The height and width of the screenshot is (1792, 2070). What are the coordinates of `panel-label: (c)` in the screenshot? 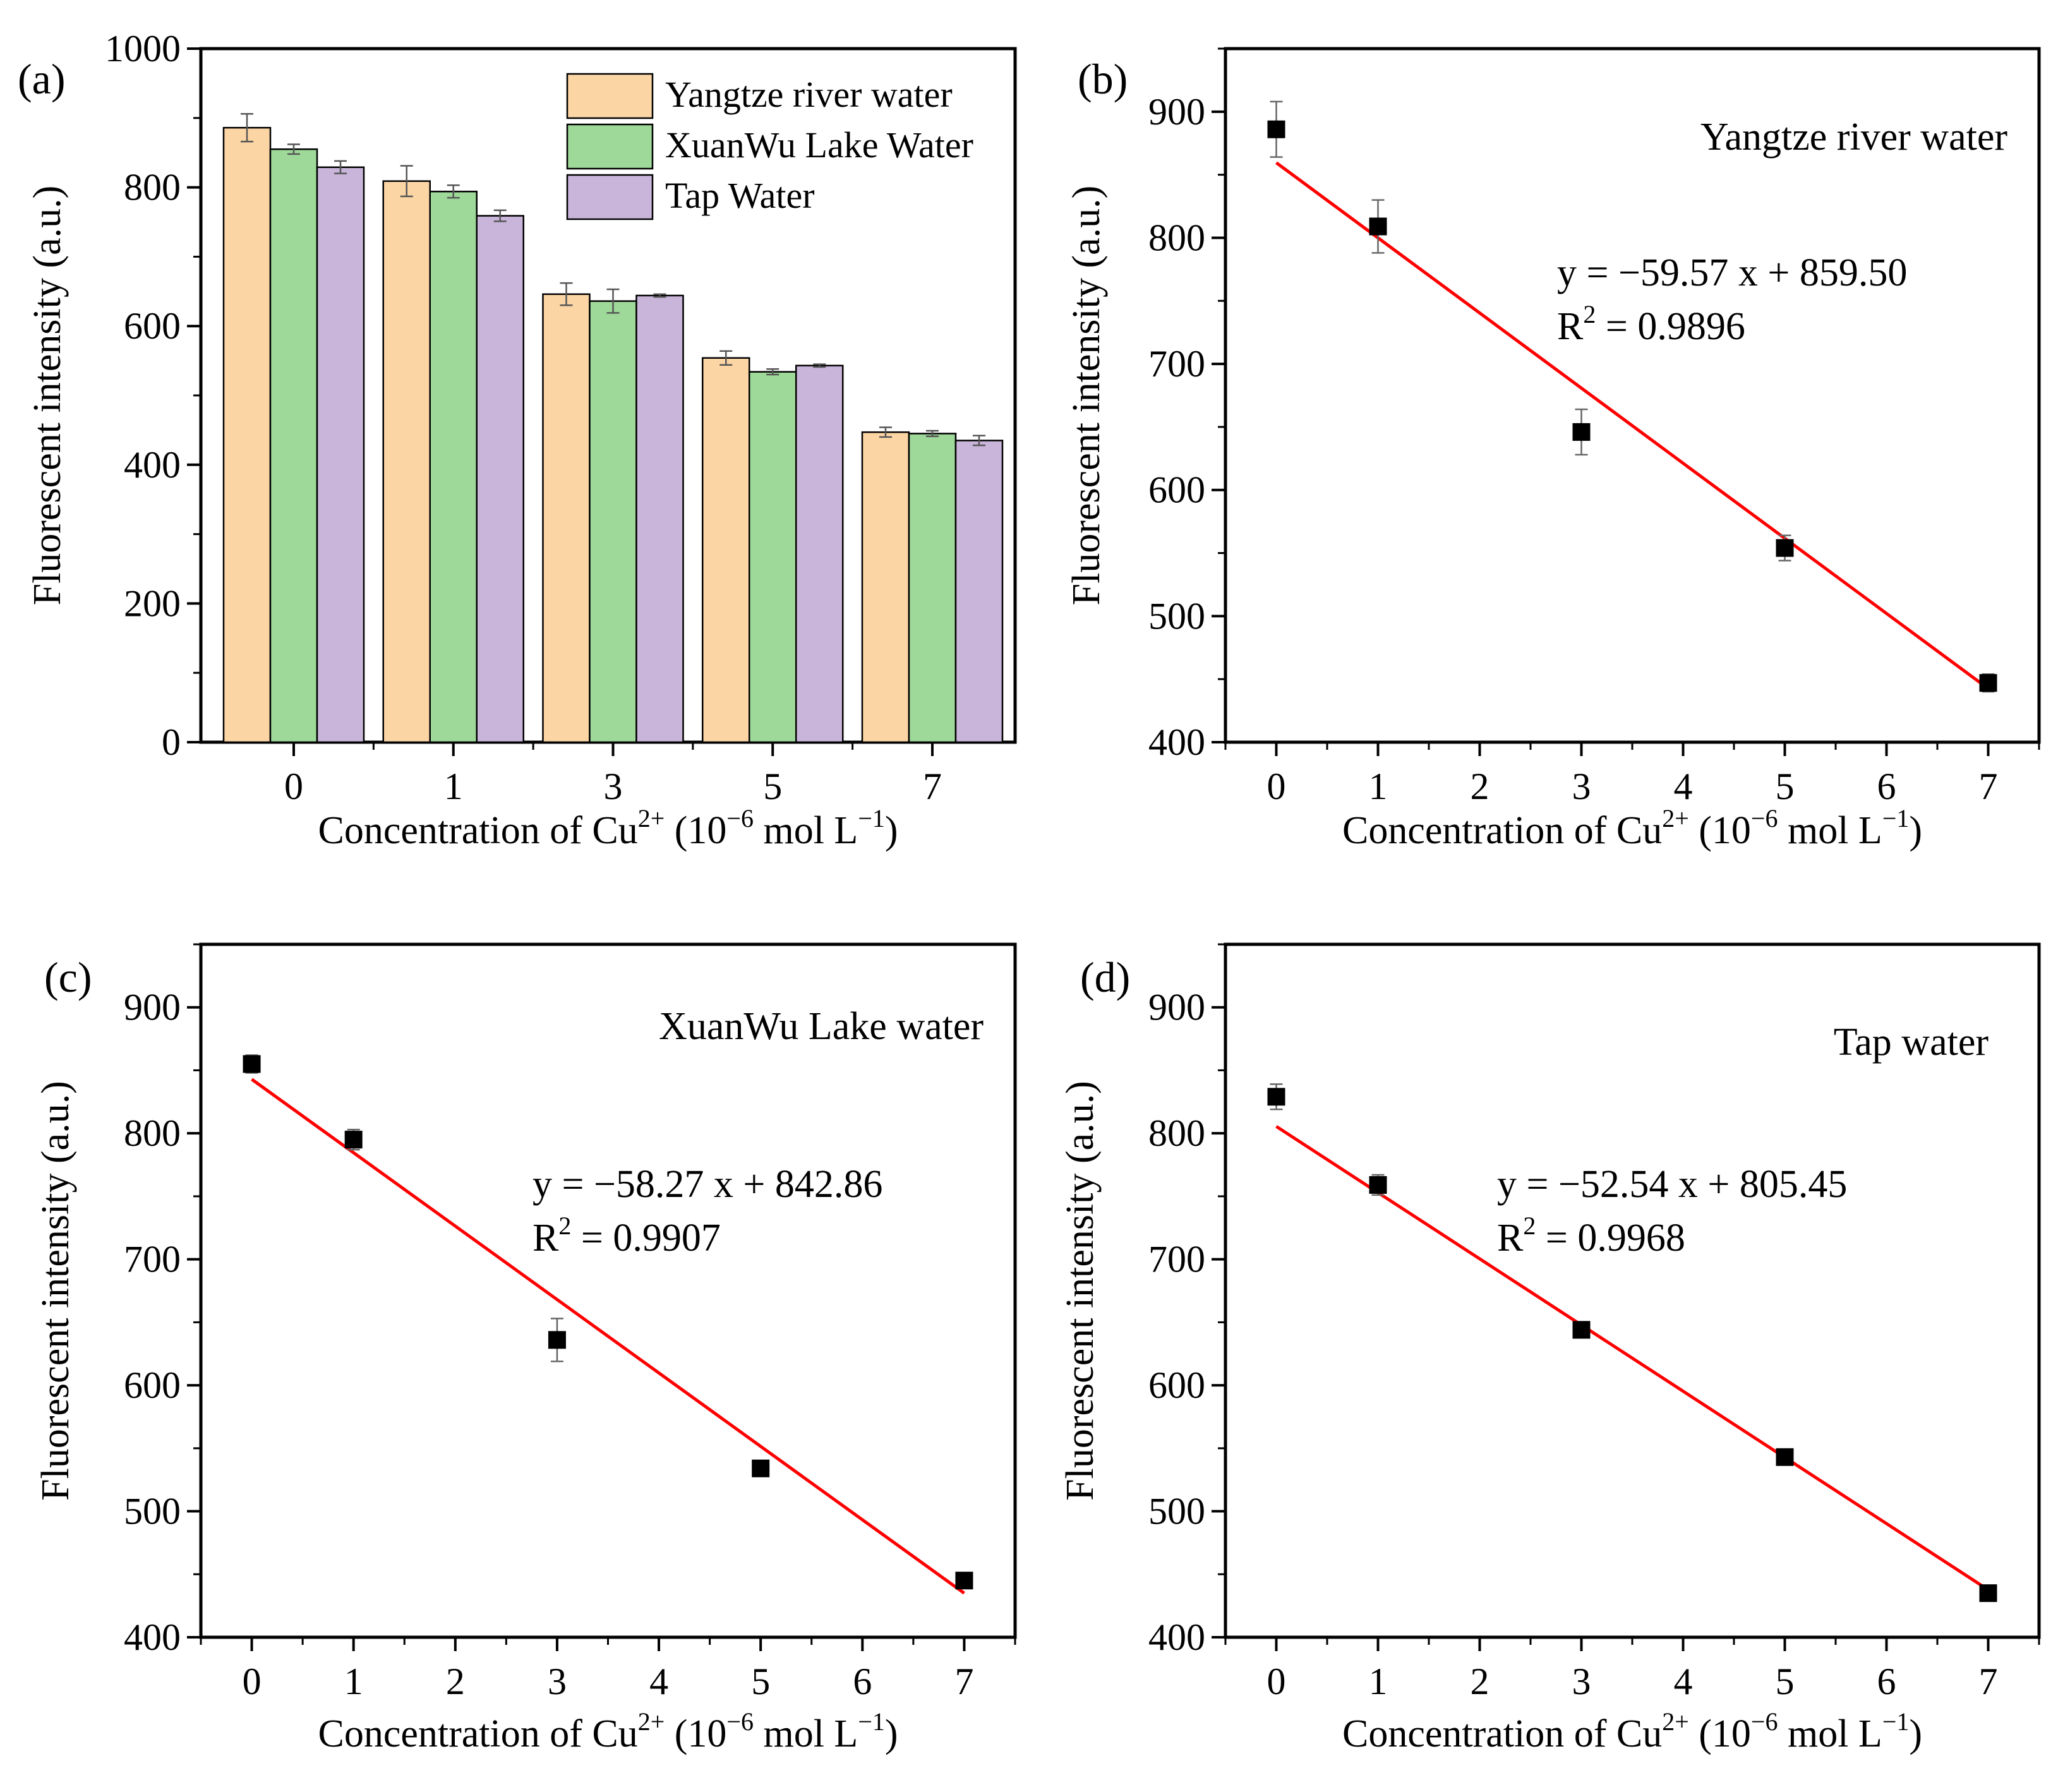 It's located at (68, 977).